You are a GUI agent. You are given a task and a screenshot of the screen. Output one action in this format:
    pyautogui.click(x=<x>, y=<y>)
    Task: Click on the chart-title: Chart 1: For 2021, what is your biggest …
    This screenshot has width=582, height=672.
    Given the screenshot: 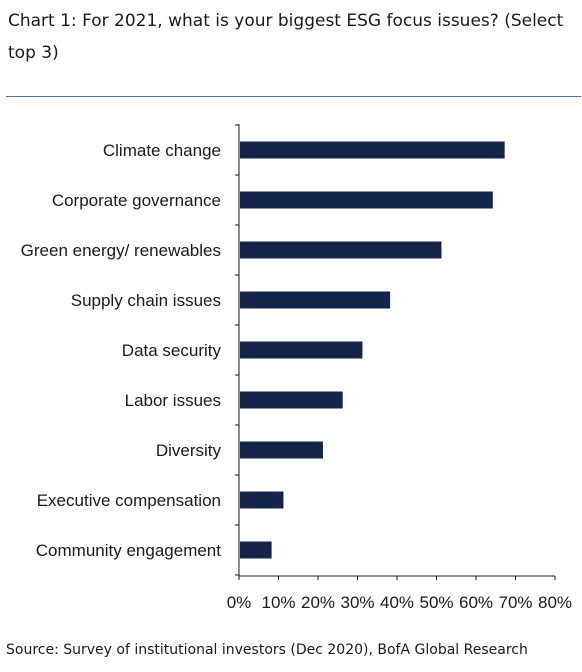 What is the action you would take?
    pyautogui.click(x=286, y=37)
    